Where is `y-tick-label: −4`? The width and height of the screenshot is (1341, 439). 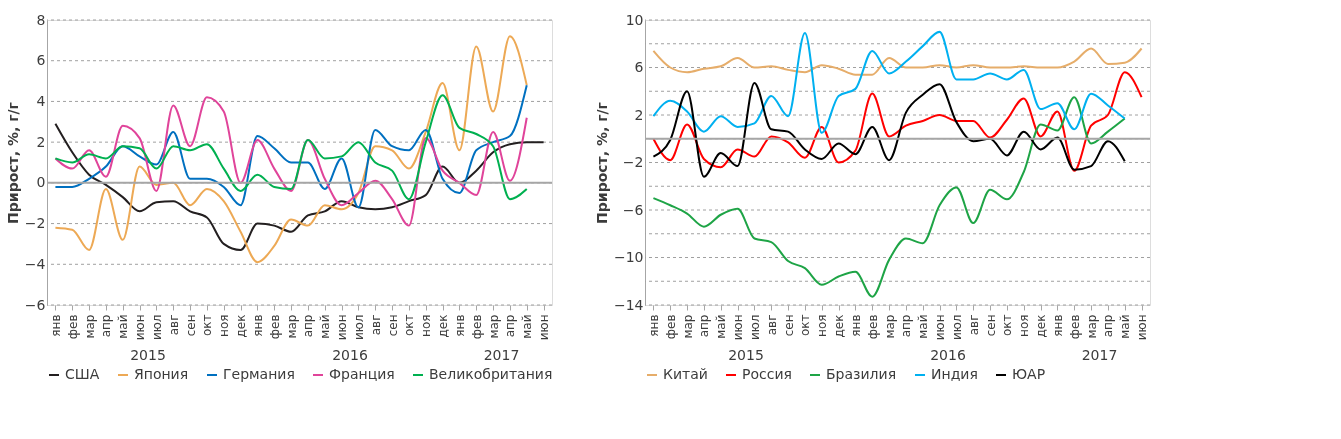 y-tick-label: −4 is located at coordinates (35, 263).